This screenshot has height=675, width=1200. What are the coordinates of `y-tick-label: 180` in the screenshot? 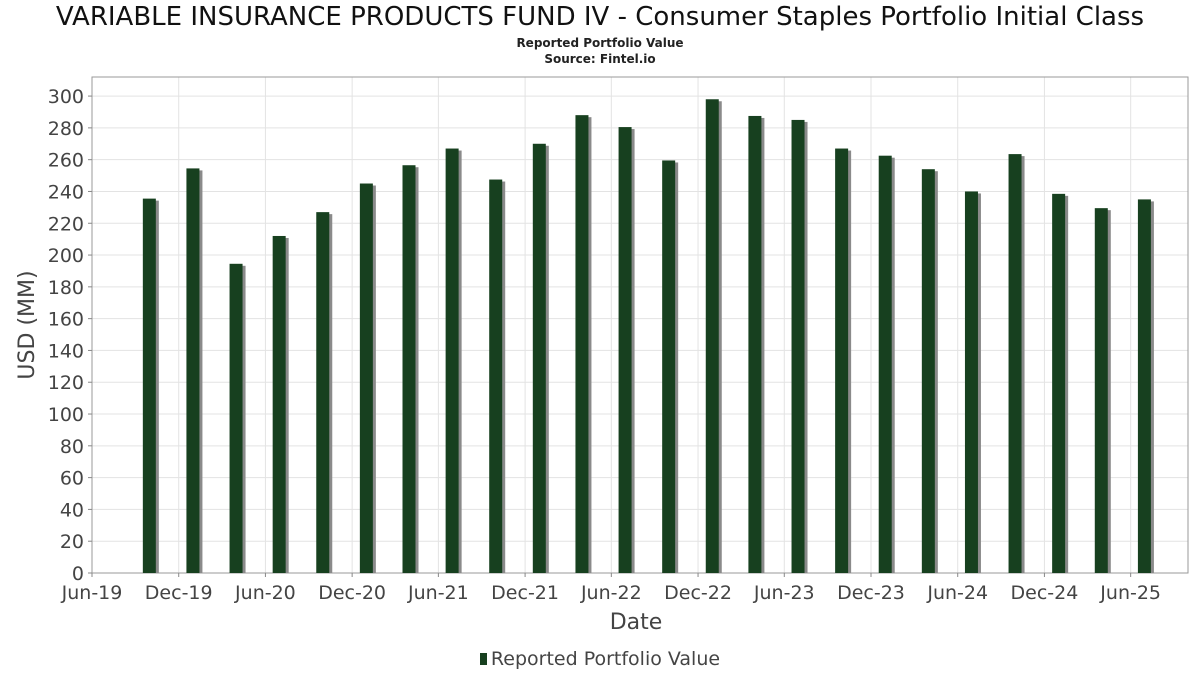 It's located at (66, 288).